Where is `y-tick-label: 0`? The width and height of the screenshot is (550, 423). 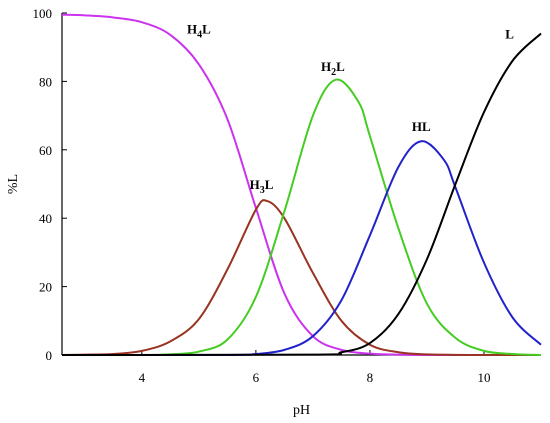
y-tick-label: 0 is located at coordinates (49, 355).